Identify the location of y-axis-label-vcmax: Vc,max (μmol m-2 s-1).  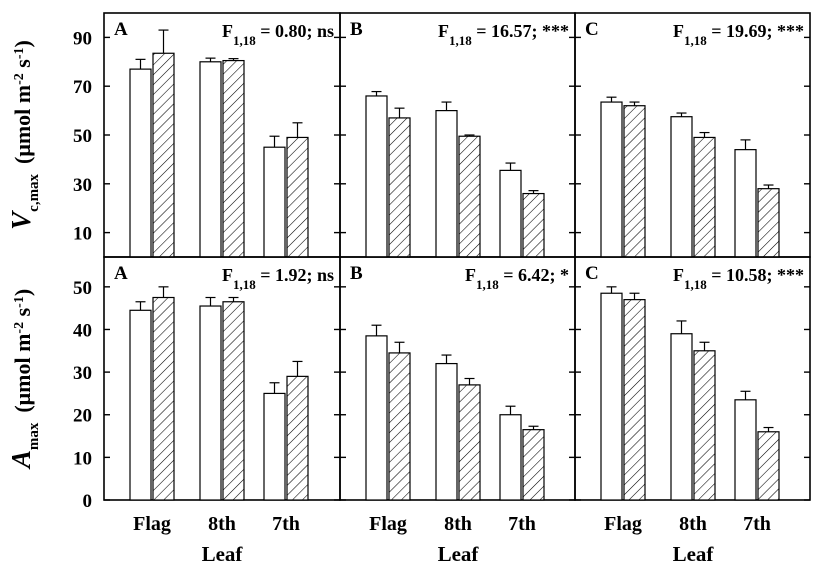
(24, 135).